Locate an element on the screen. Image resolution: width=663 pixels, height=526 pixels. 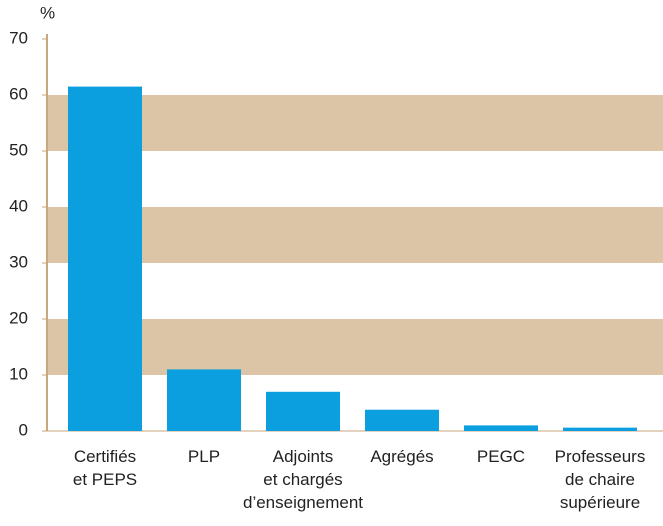
x-tick-label-line: et PEPS is located at coordinates (105, 479).